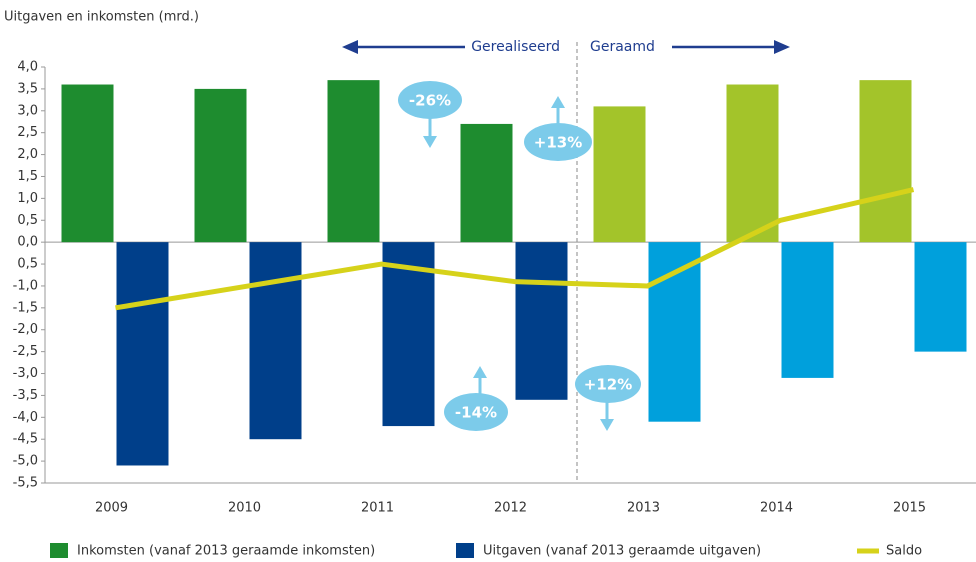  What do you see at coordinates (27, 88) in the screenshot?
I see `y-tick-label: 3,5` at bounding box center [27, 88].